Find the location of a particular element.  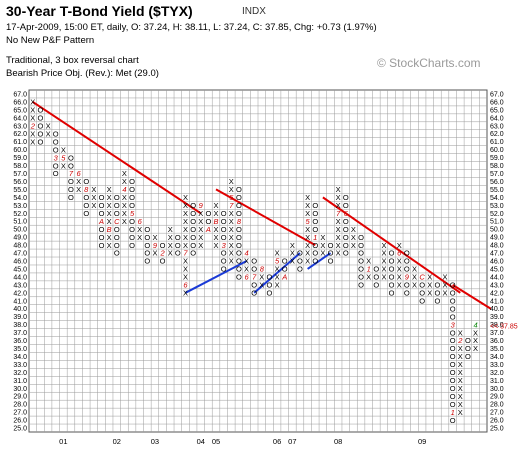

y-tick-label-right: 58.0 is located at coordinates (497, 166).